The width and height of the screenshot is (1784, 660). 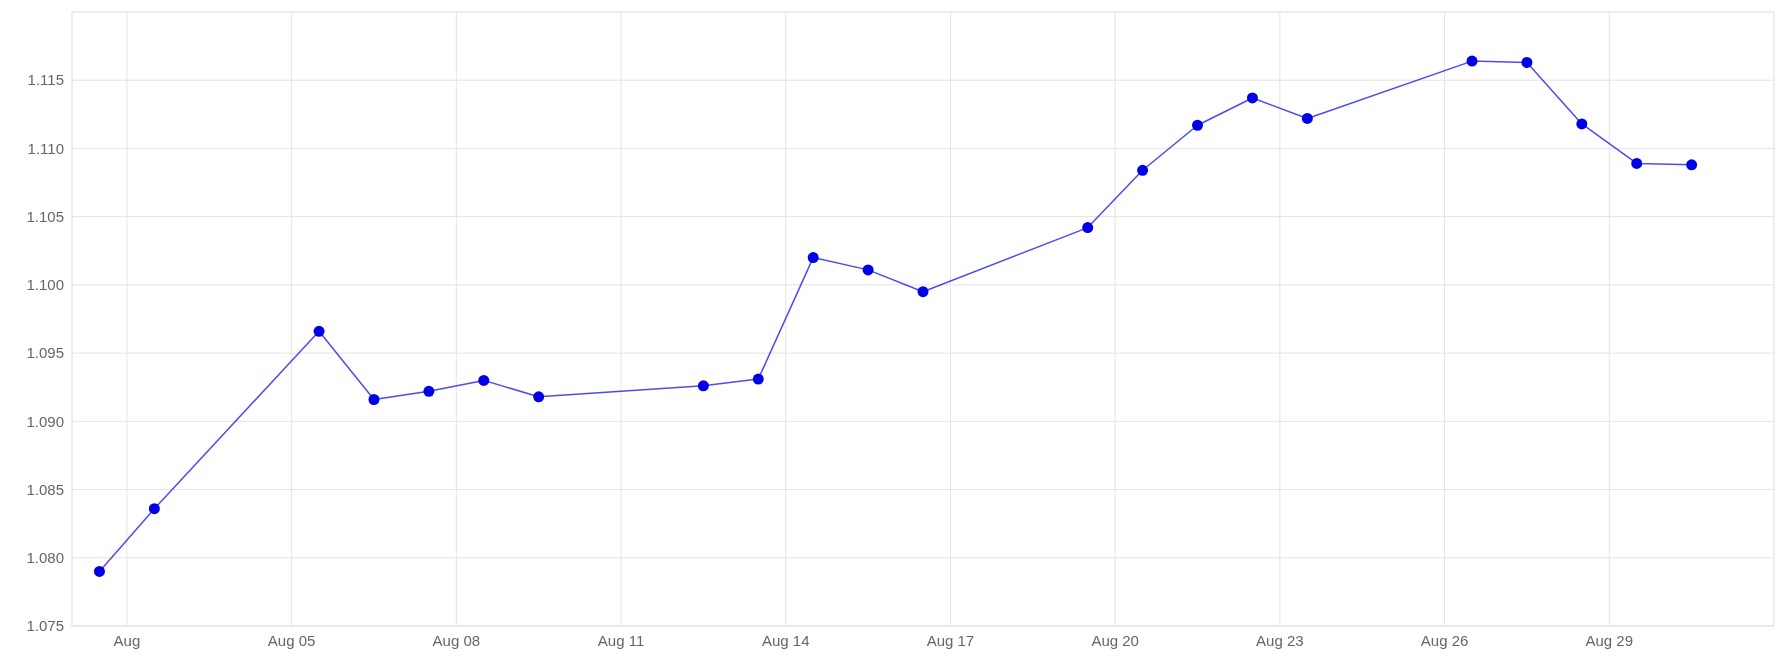 What do you see at coordinates (950, 640) in the screenshot?
I see `x-tick-label: Aug 17` at bounding box center [950, 640].